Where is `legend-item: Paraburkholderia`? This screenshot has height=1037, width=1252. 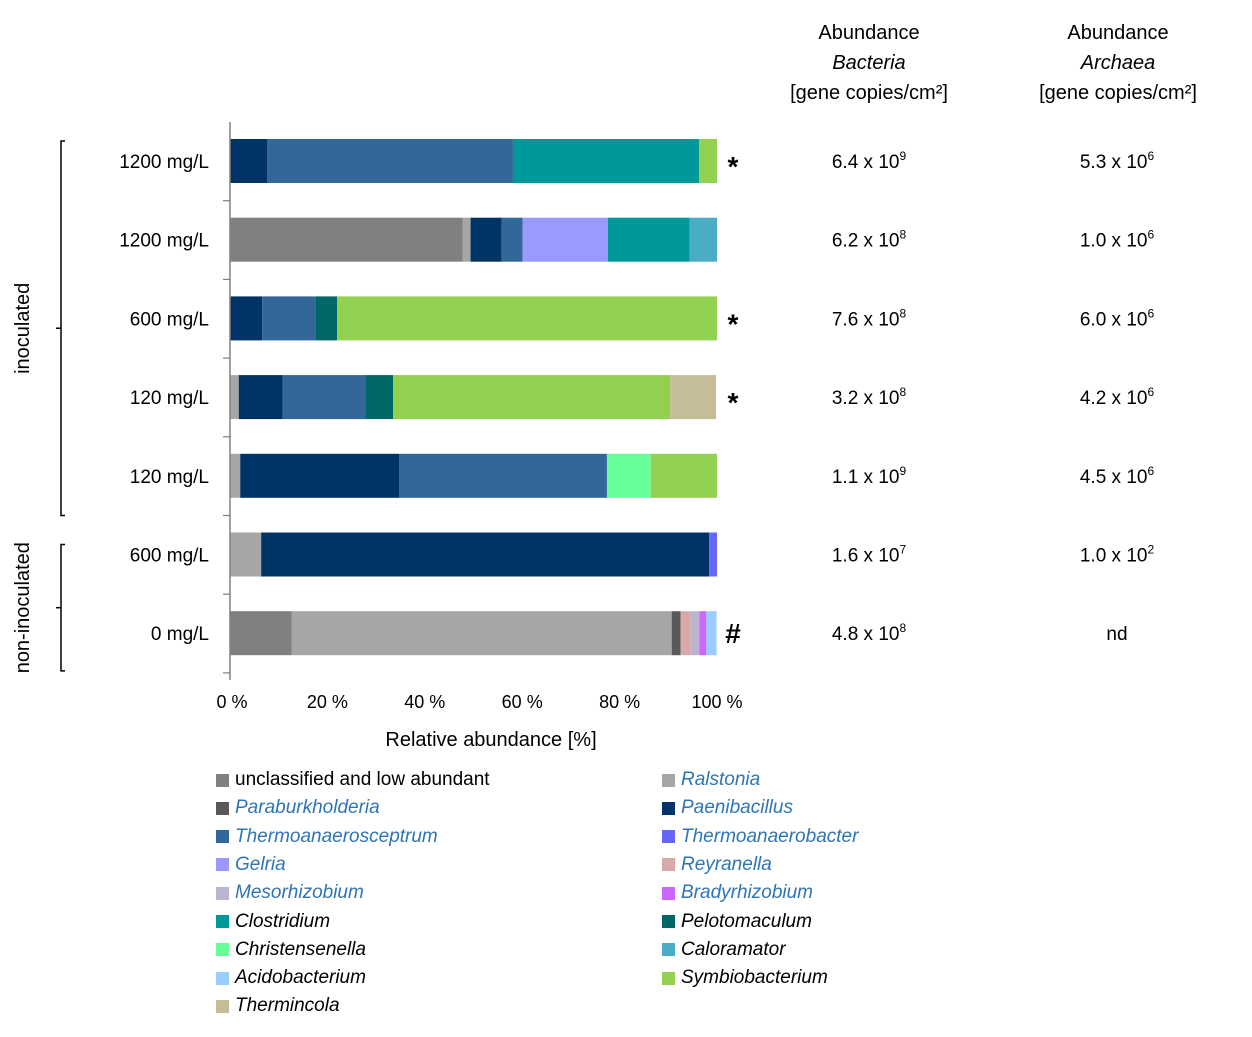 legend-item: Paraburkholderia is located at coordinates (298, 808).